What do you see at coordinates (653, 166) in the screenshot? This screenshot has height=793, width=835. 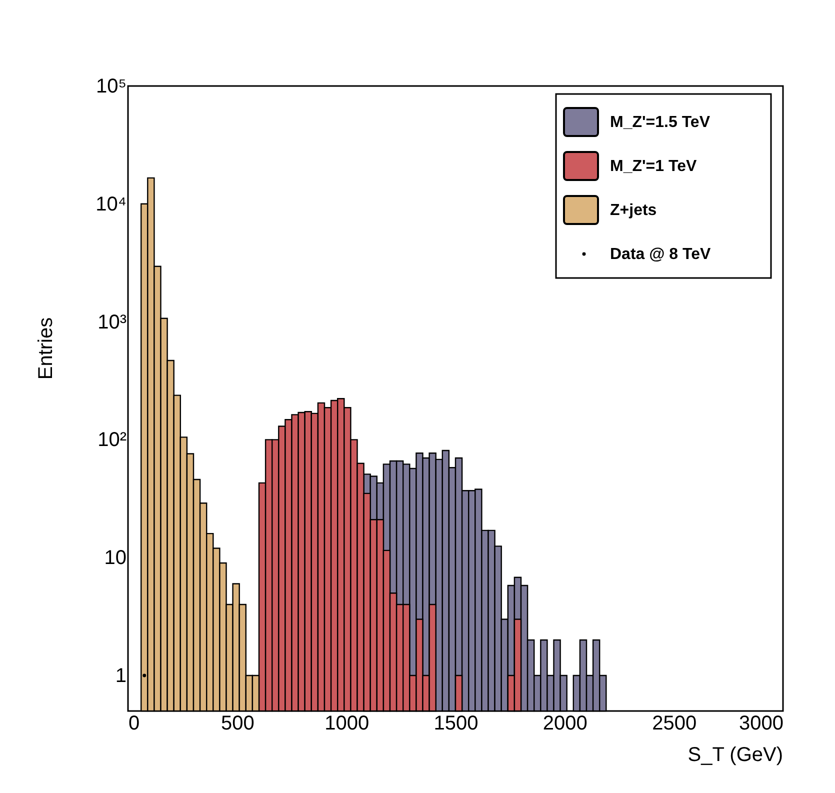 I see `legend-label: M_Z'=1 TeV` at bounding box center [653, 166].